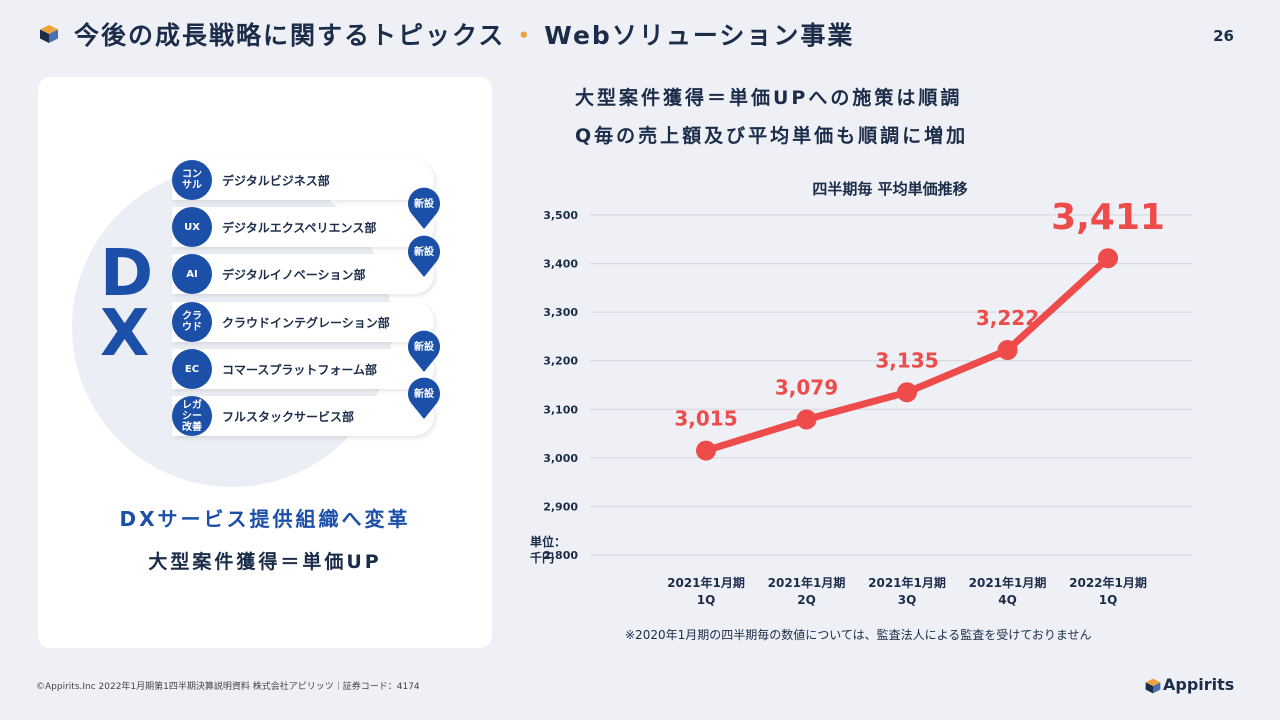  I want to click on y-tick-label: 2,800, so click(560, 555).